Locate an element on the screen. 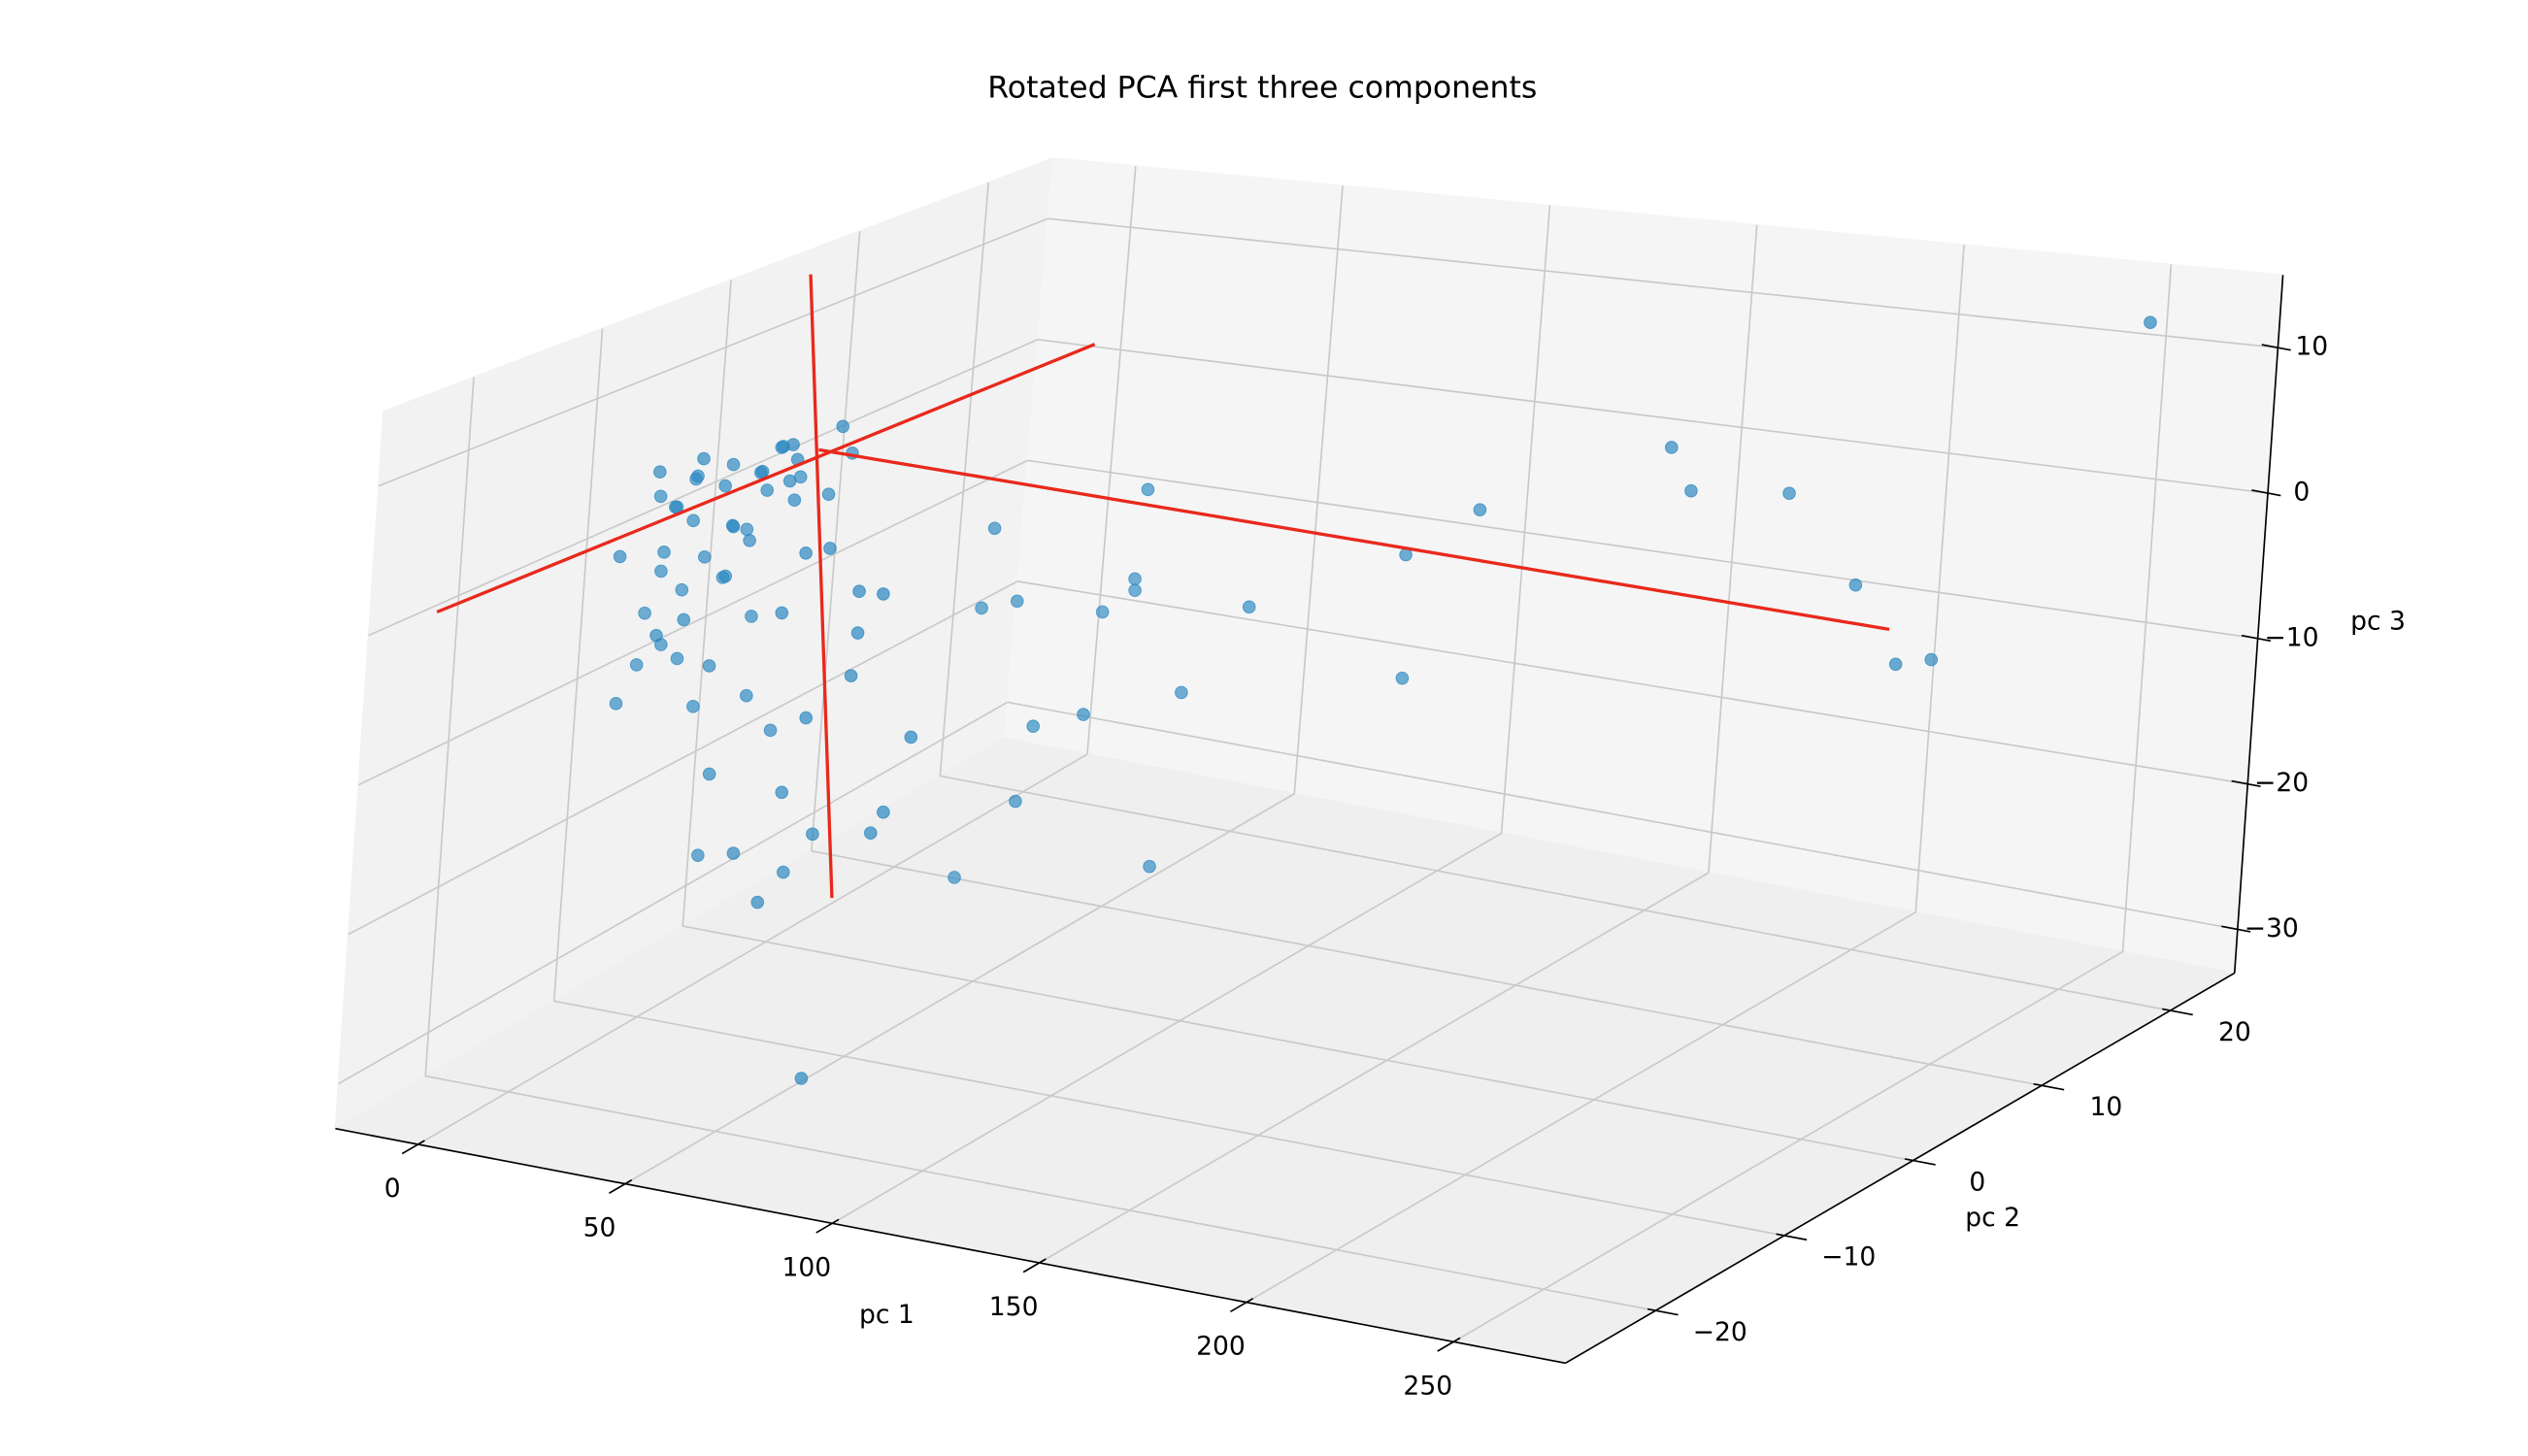  z-tick-label: −20 is located at coordinates (2281, 783).